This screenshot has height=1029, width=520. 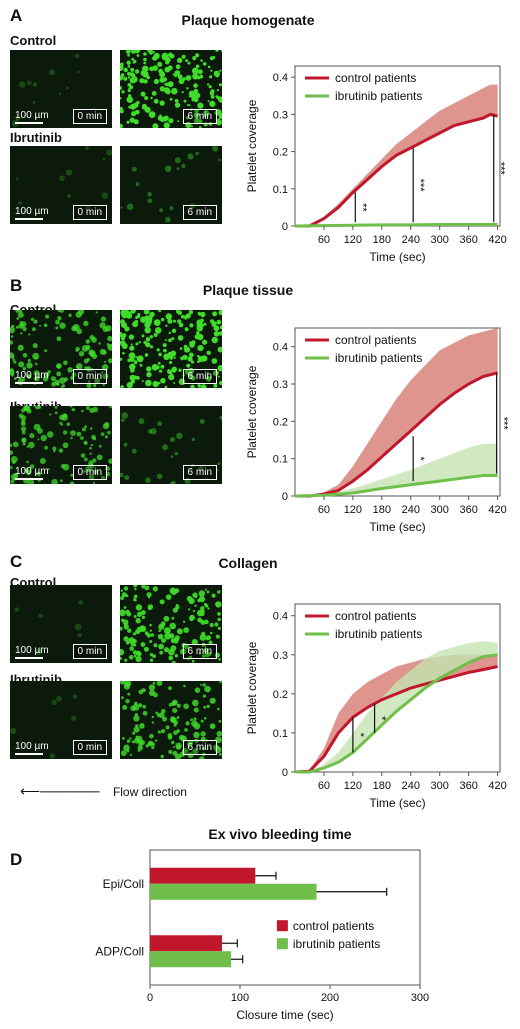 I want to click on bar-adp-coll-ibrutinib, so click(x=190, y=959).